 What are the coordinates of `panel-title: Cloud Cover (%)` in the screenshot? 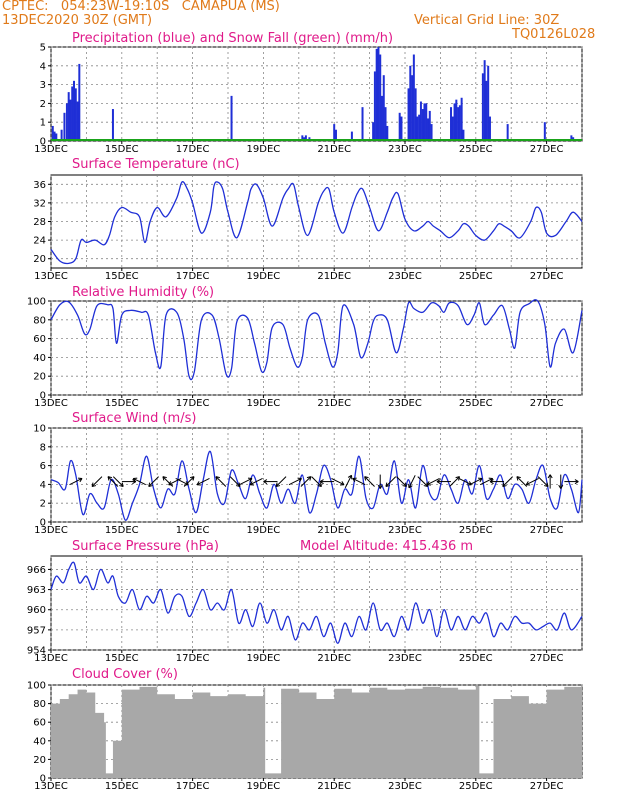 It's located at (125, 674).